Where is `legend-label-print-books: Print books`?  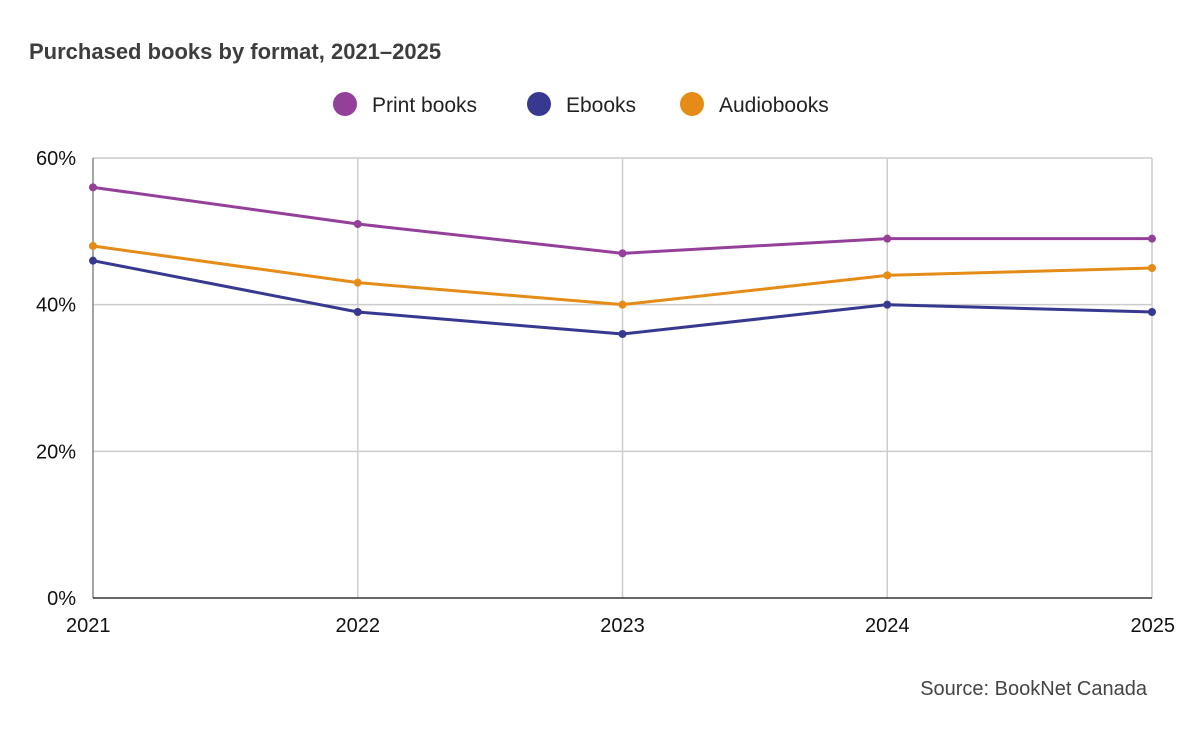
legend-label-print-books: Print books is located at coordinates (424, 105).